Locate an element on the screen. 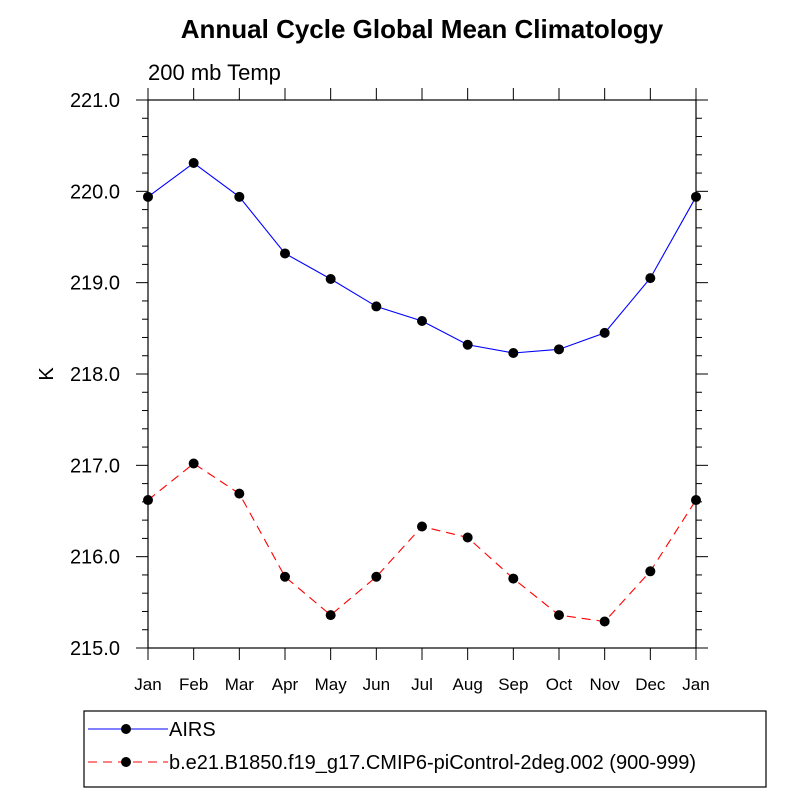 The width and height of the screenshot is (800, 800). x-tick-label: Nov is located at coordinates (605, 684).